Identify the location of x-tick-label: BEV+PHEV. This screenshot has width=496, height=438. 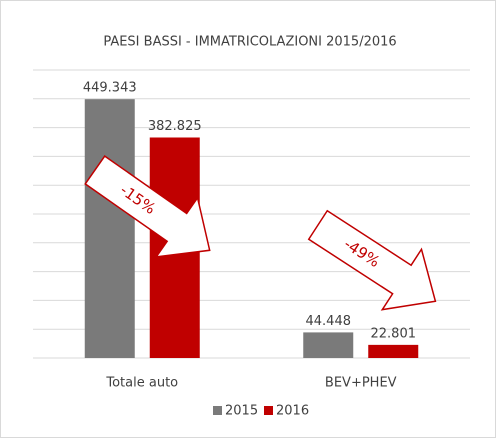
(361, 383).